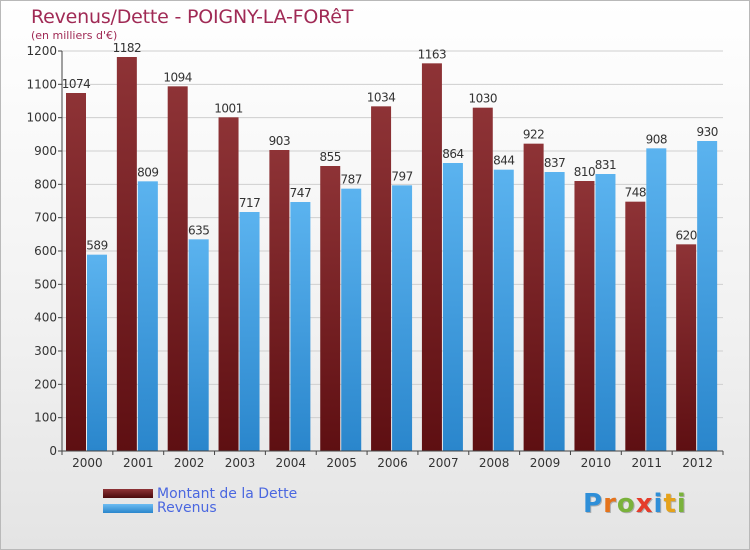 This screenshot has width=750, height=550. I want to click on x-tick-label: 2011, so click(646, 463).